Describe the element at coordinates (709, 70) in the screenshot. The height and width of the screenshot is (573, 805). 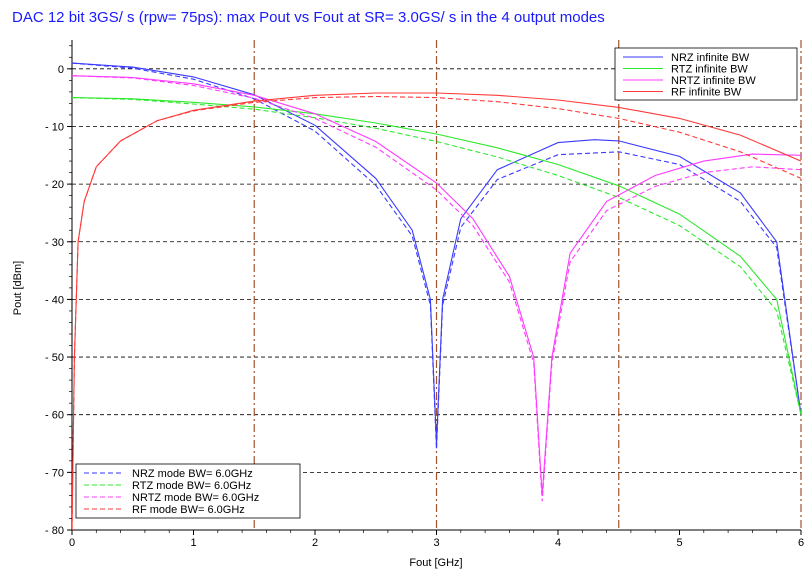
I see `legend-label: RTZ infinite BW` at that location.